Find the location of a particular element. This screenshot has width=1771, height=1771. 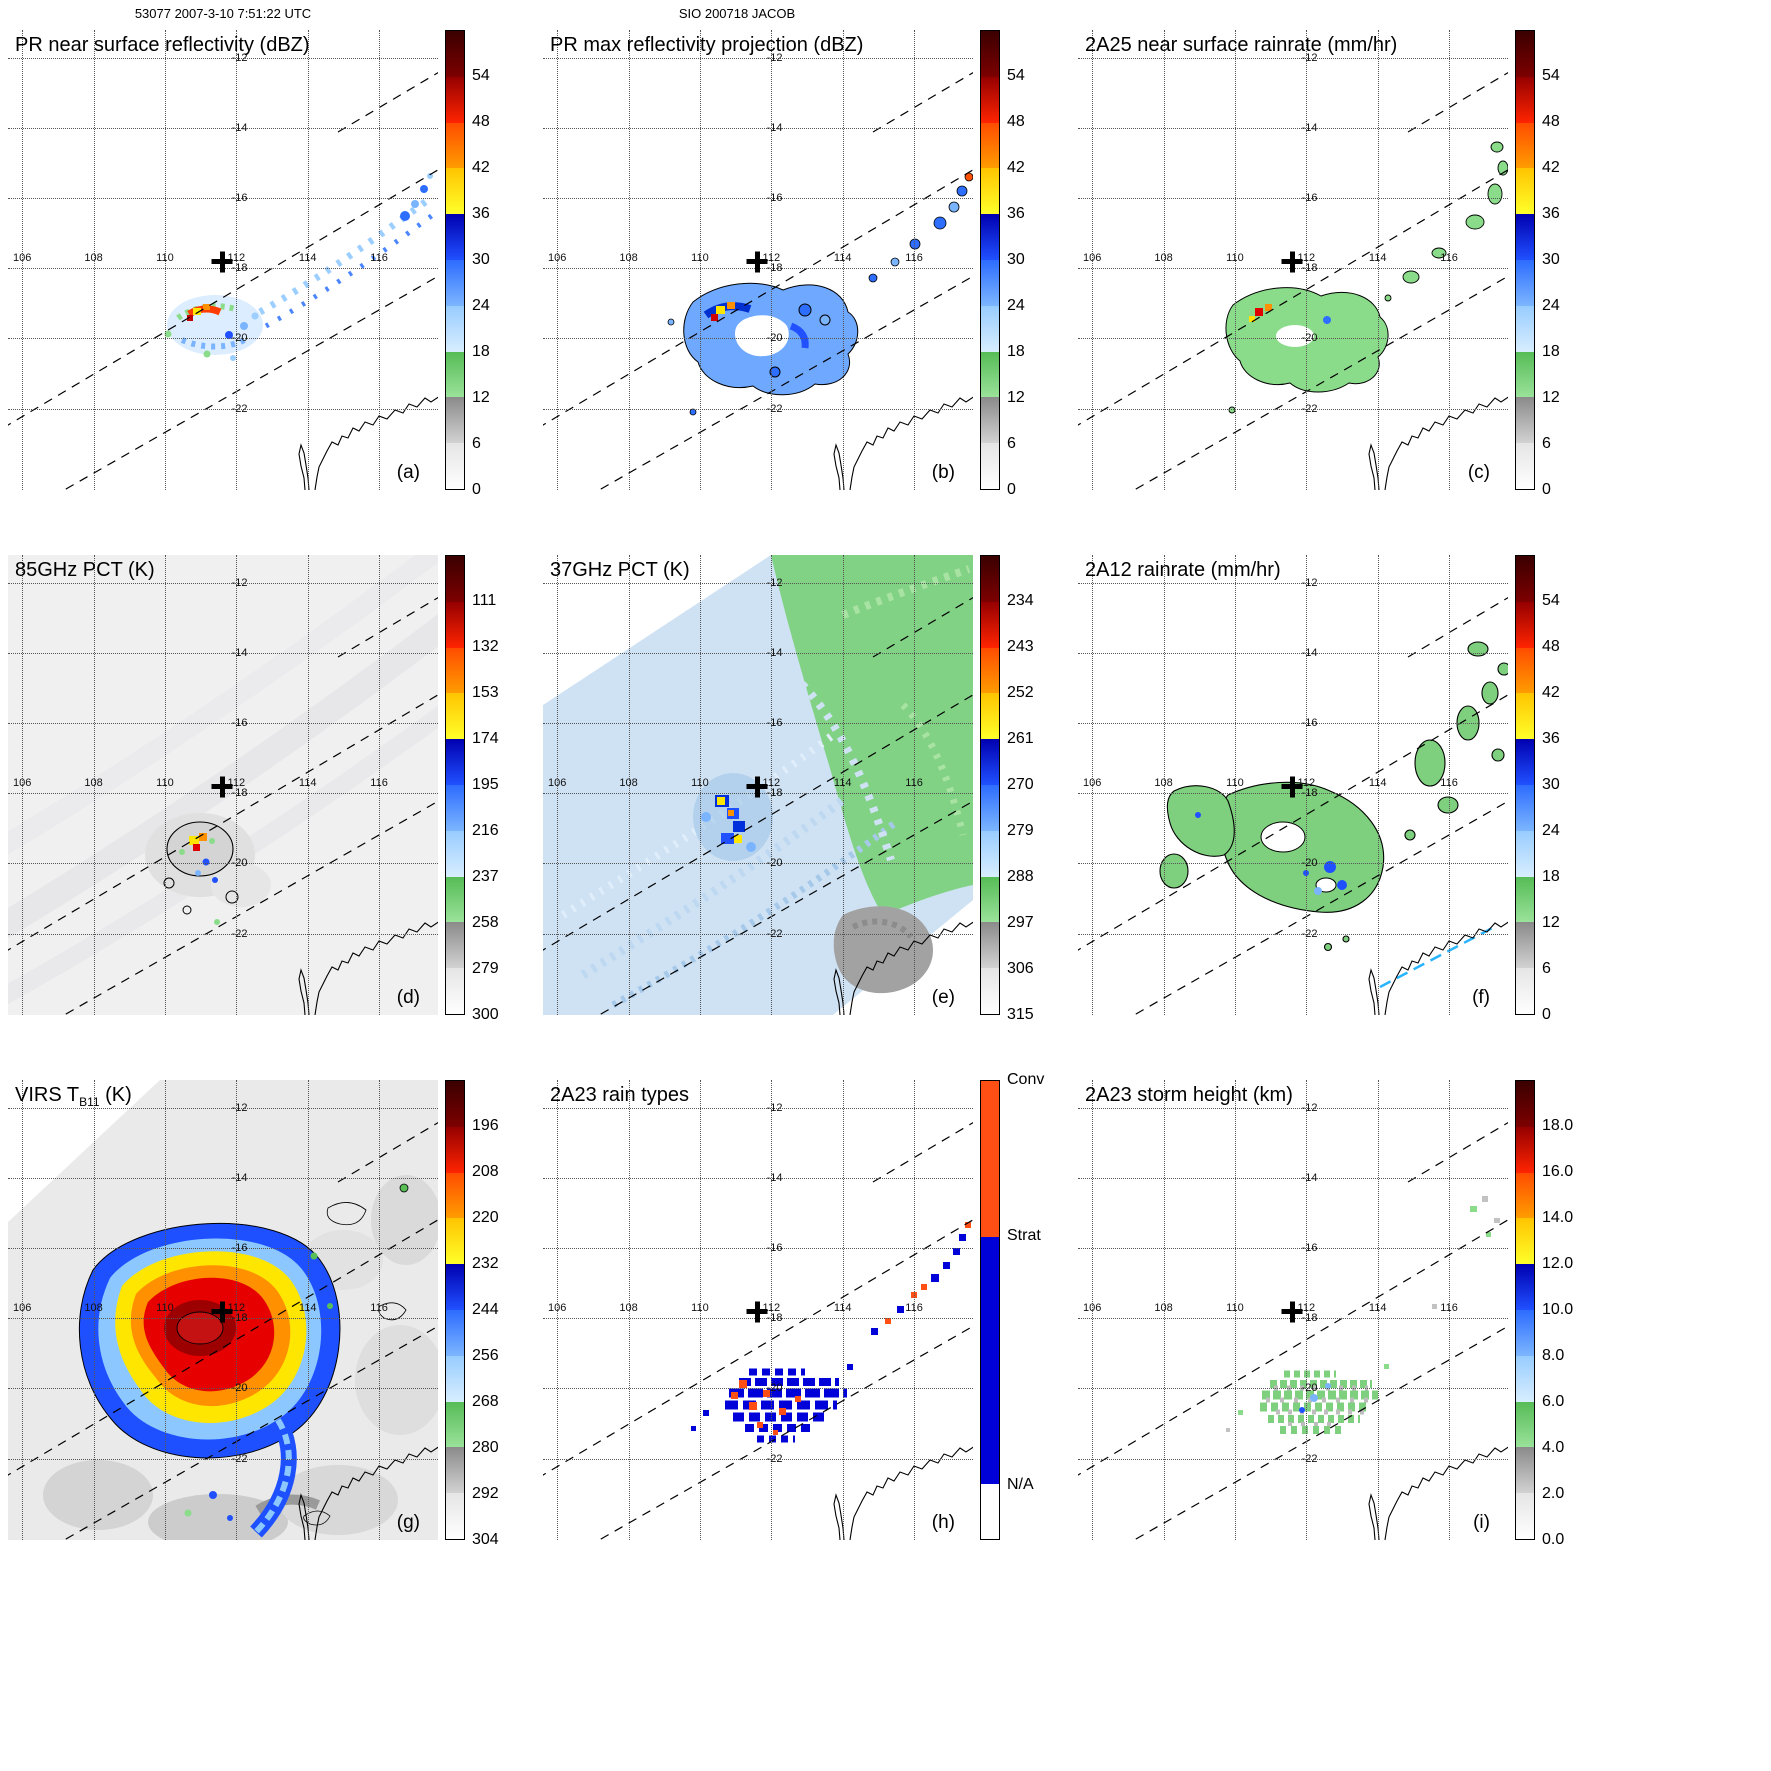

colorbar-ticks: Conv Strat N/A is located at coordinates (1027, 1305).